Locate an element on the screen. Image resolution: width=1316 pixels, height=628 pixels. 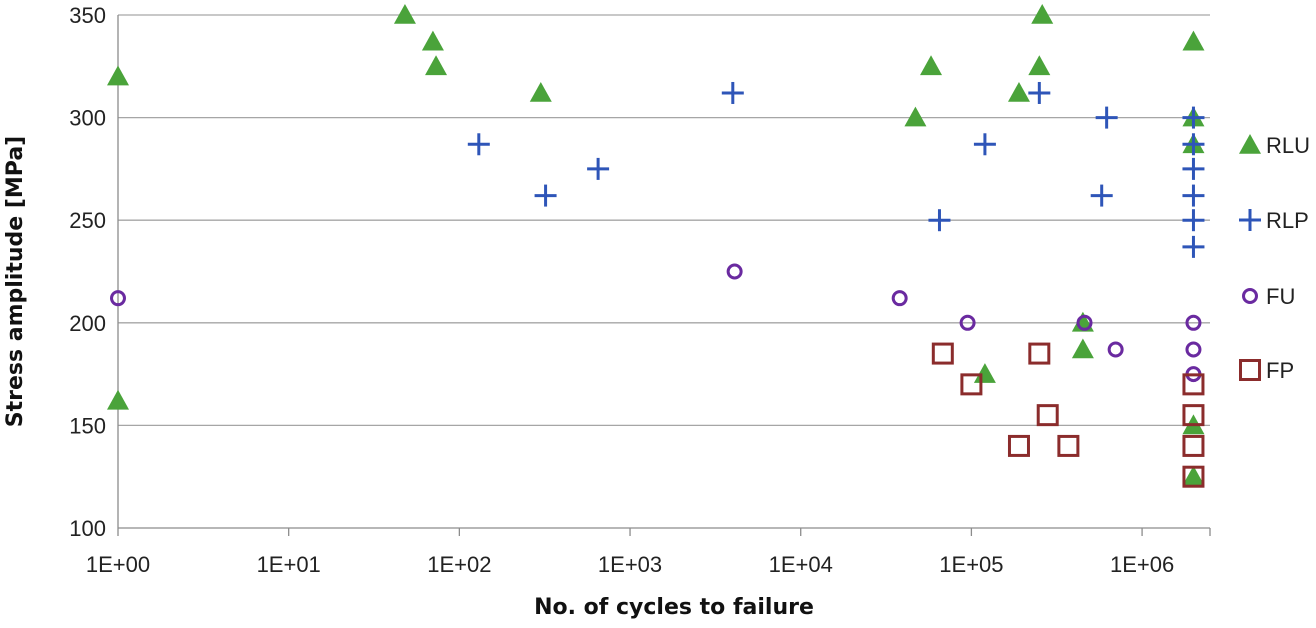
y-tick-label: 200 is located at coordinates (87, 323).